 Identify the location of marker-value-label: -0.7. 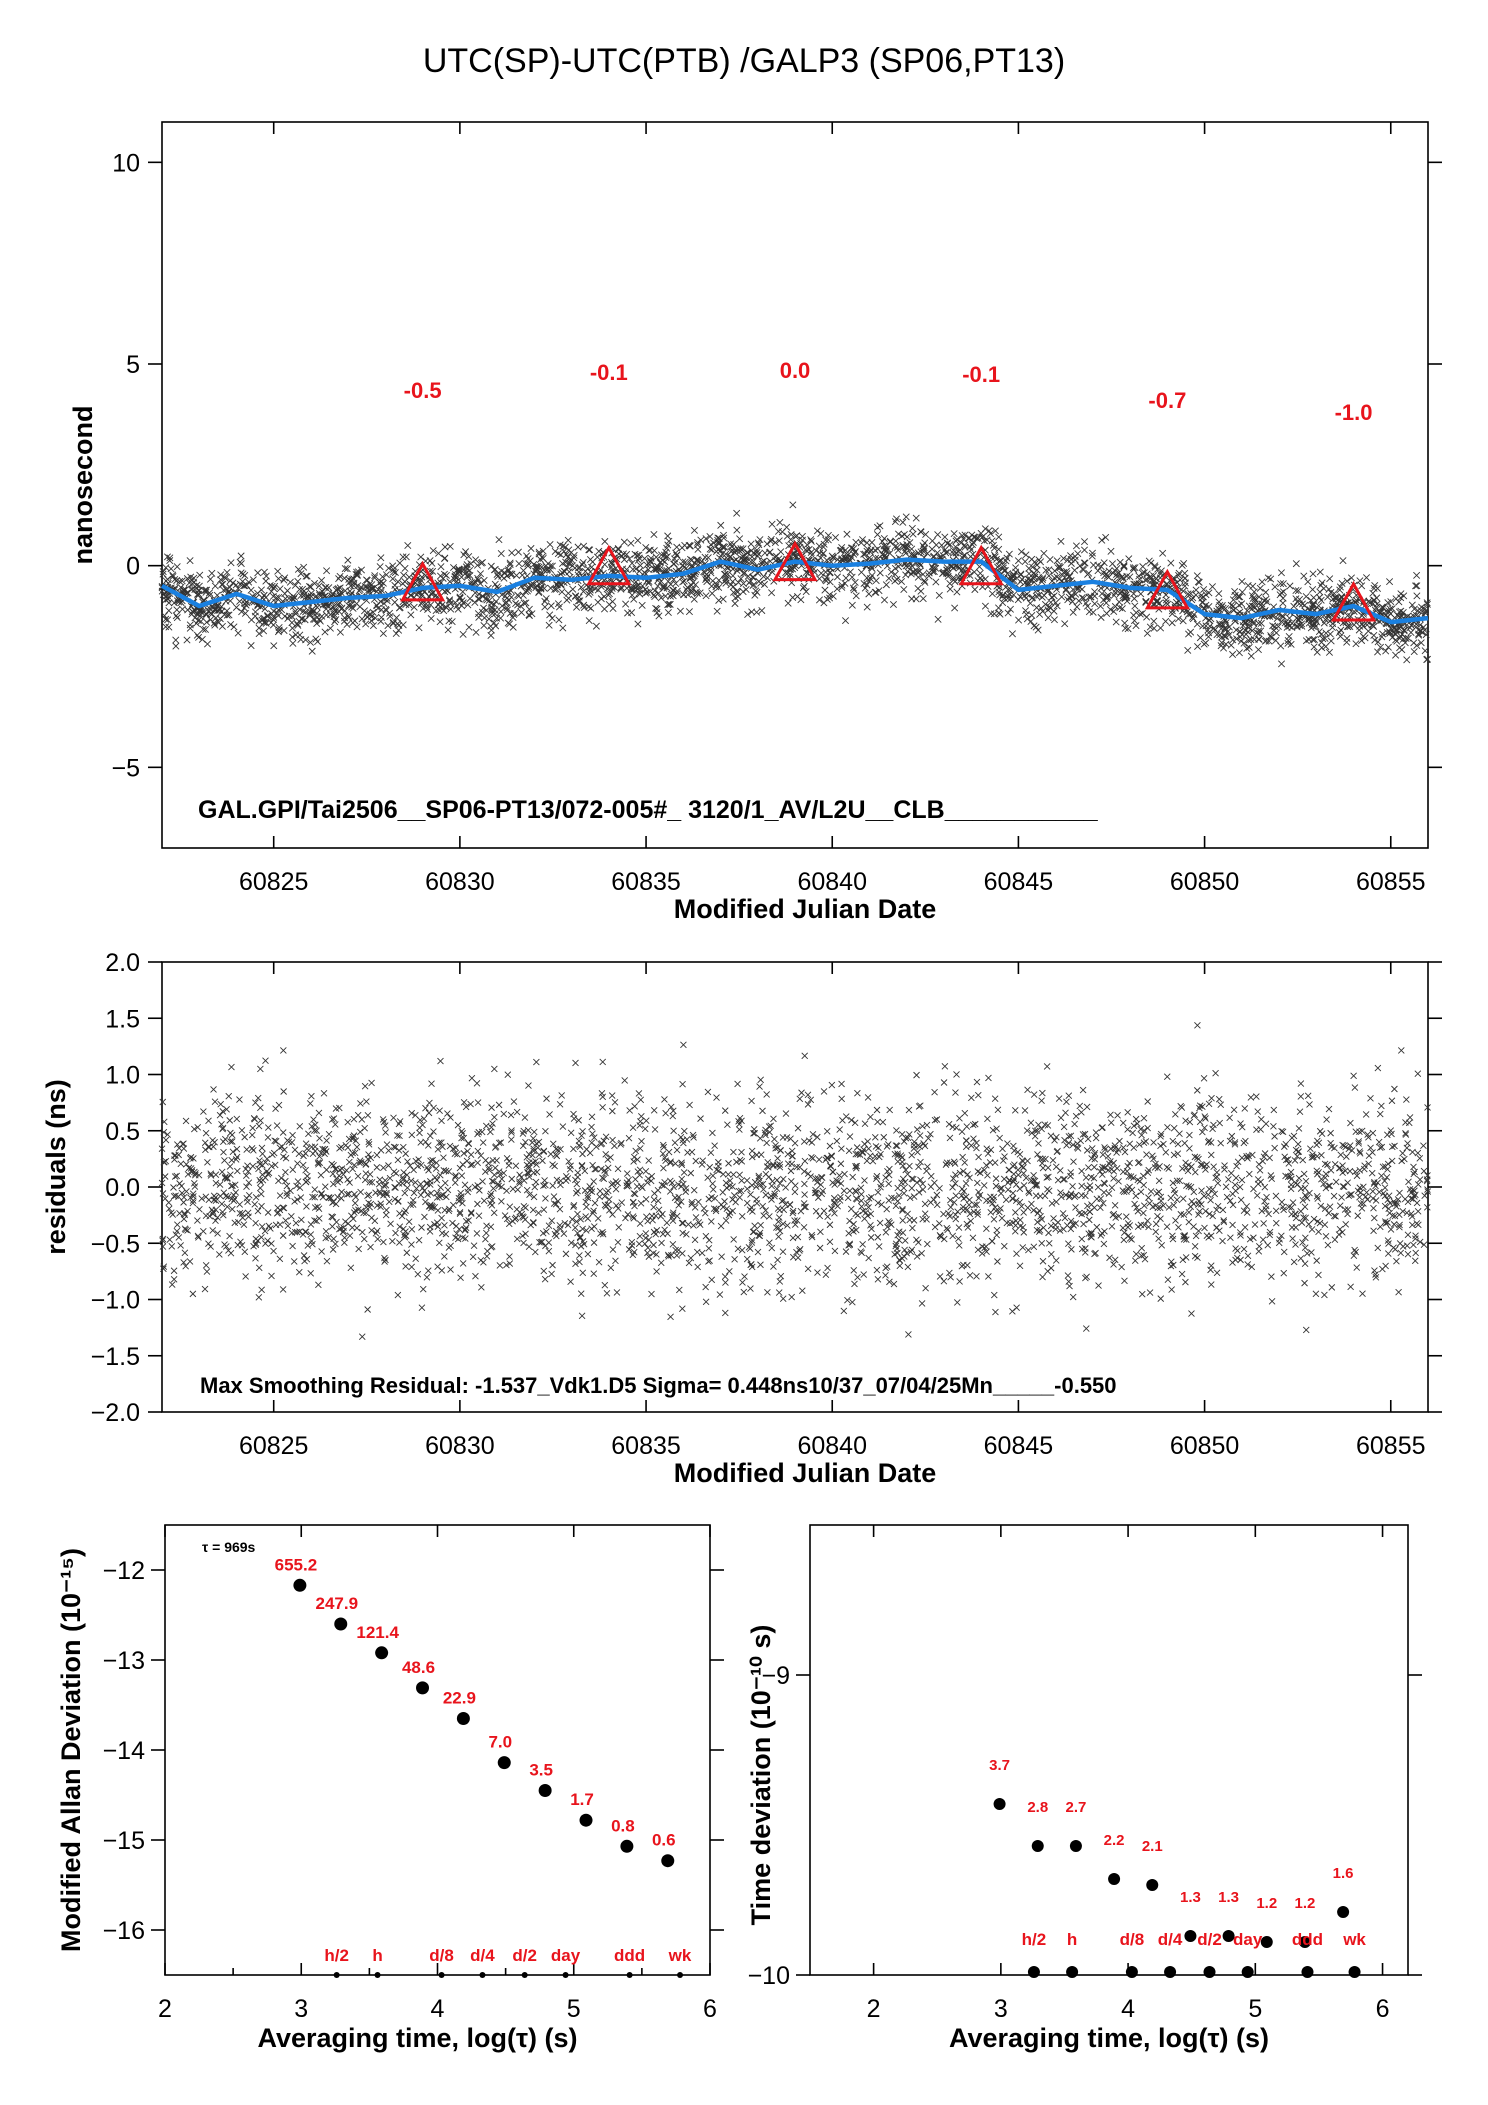
(1167, 400).